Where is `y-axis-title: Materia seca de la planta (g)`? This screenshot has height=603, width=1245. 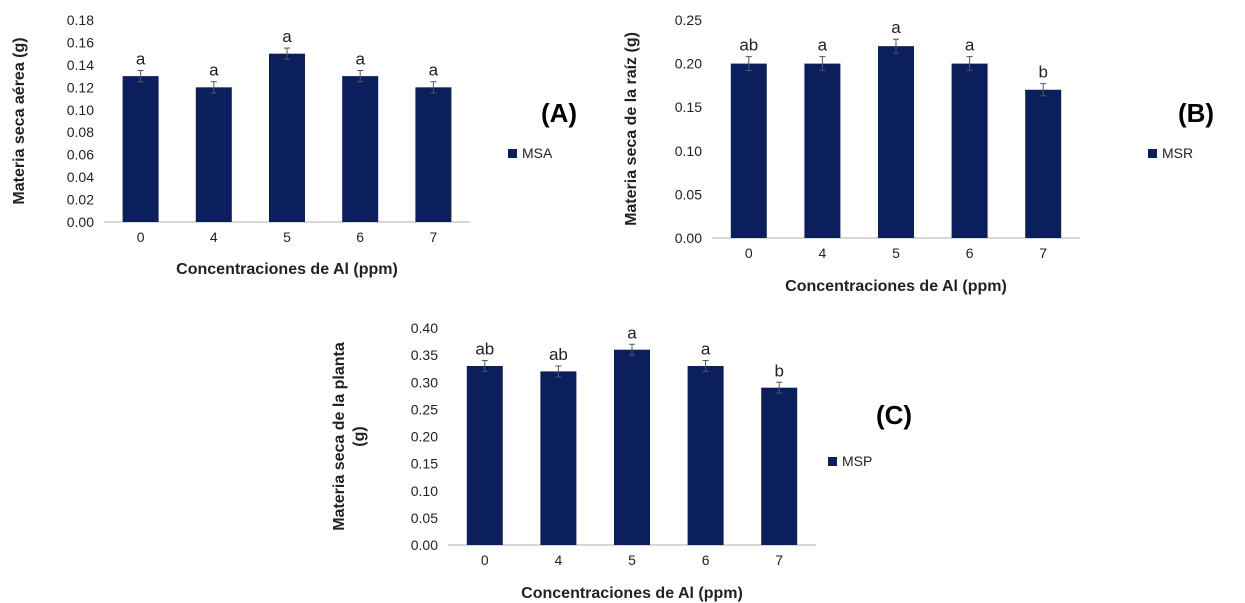
y-axis-title: Materia seca de la planta (g) is located at coordinates (349, 436).